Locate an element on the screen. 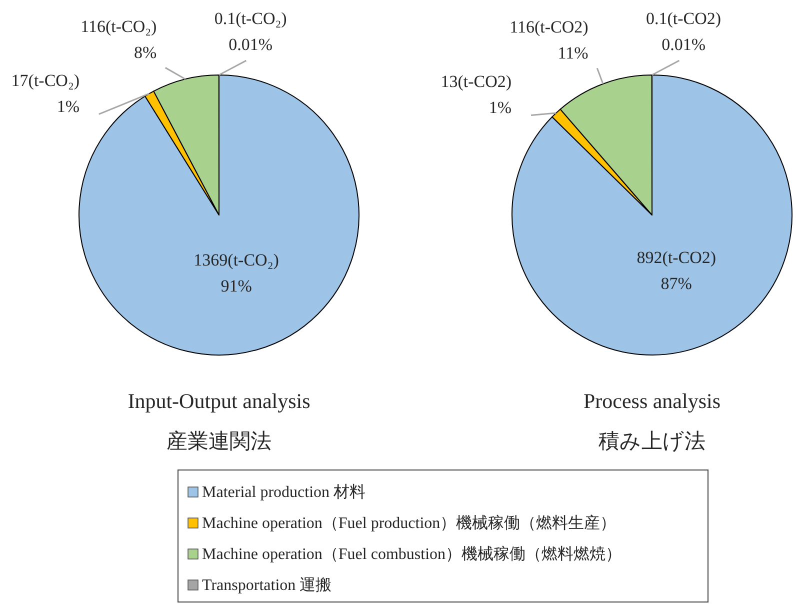 The height and width of the screenshot is (604, 807). legend-label: Transportation 運搬 is located at coordinates (267, 585).